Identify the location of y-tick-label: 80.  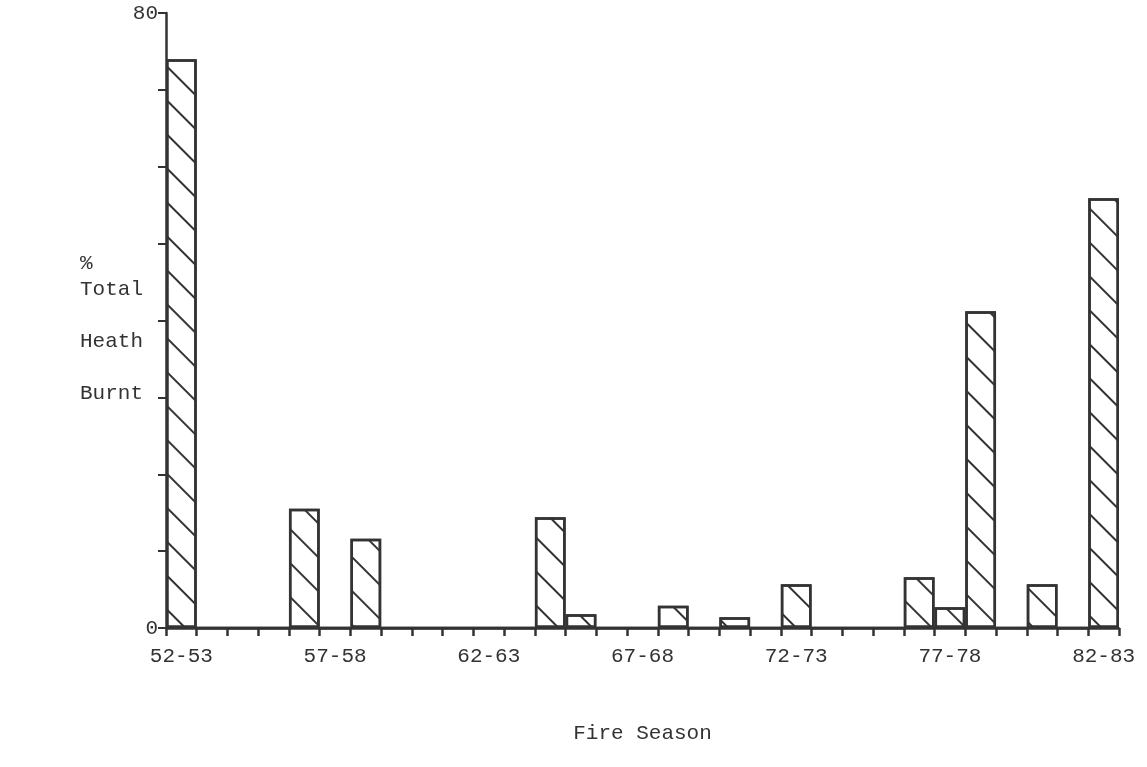
(145, 13).